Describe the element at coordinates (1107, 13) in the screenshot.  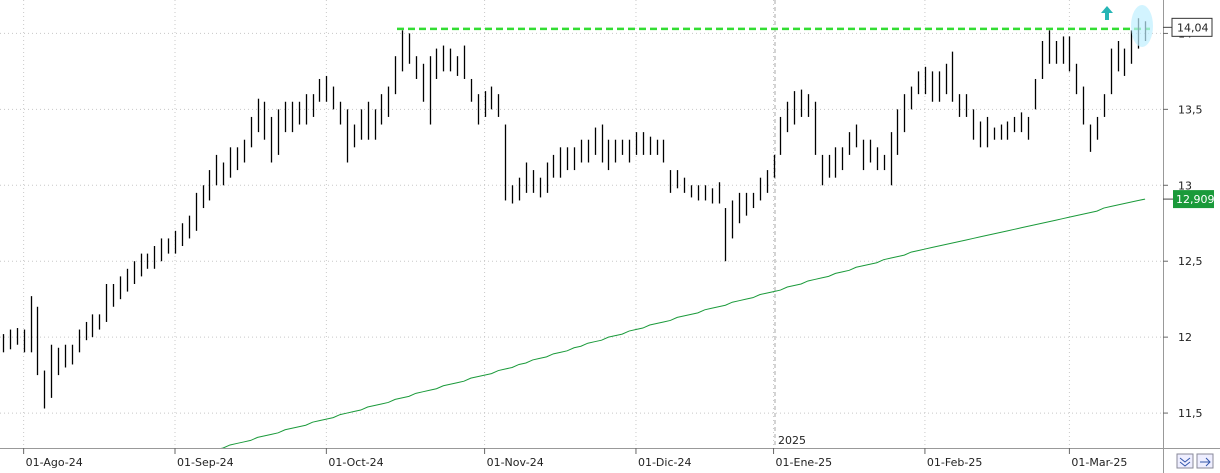
I see `up-arrow-icon` at that location.